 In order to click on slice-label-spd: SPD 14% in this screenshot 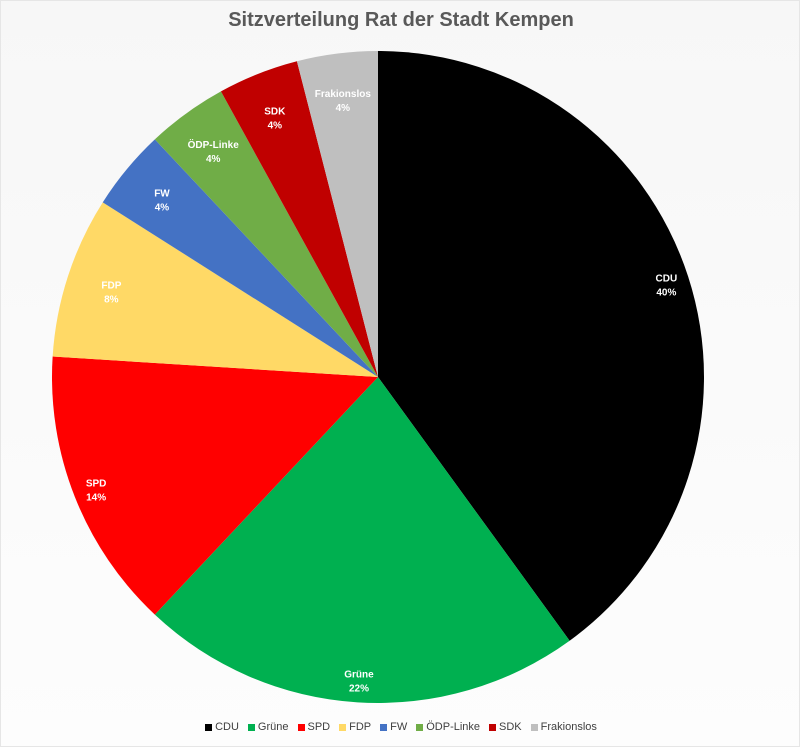, I will do `click(96, 491)`.